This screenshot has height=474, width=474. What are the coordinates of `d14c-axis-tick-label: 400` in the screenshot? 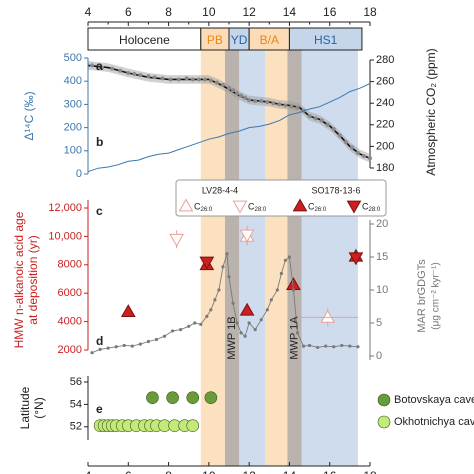 It's located at (73, 81).